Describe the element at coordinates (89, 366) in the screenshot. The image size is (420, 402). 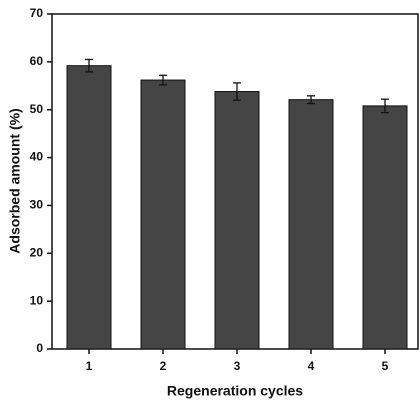
I see `x-tick-label: 1` at that location.